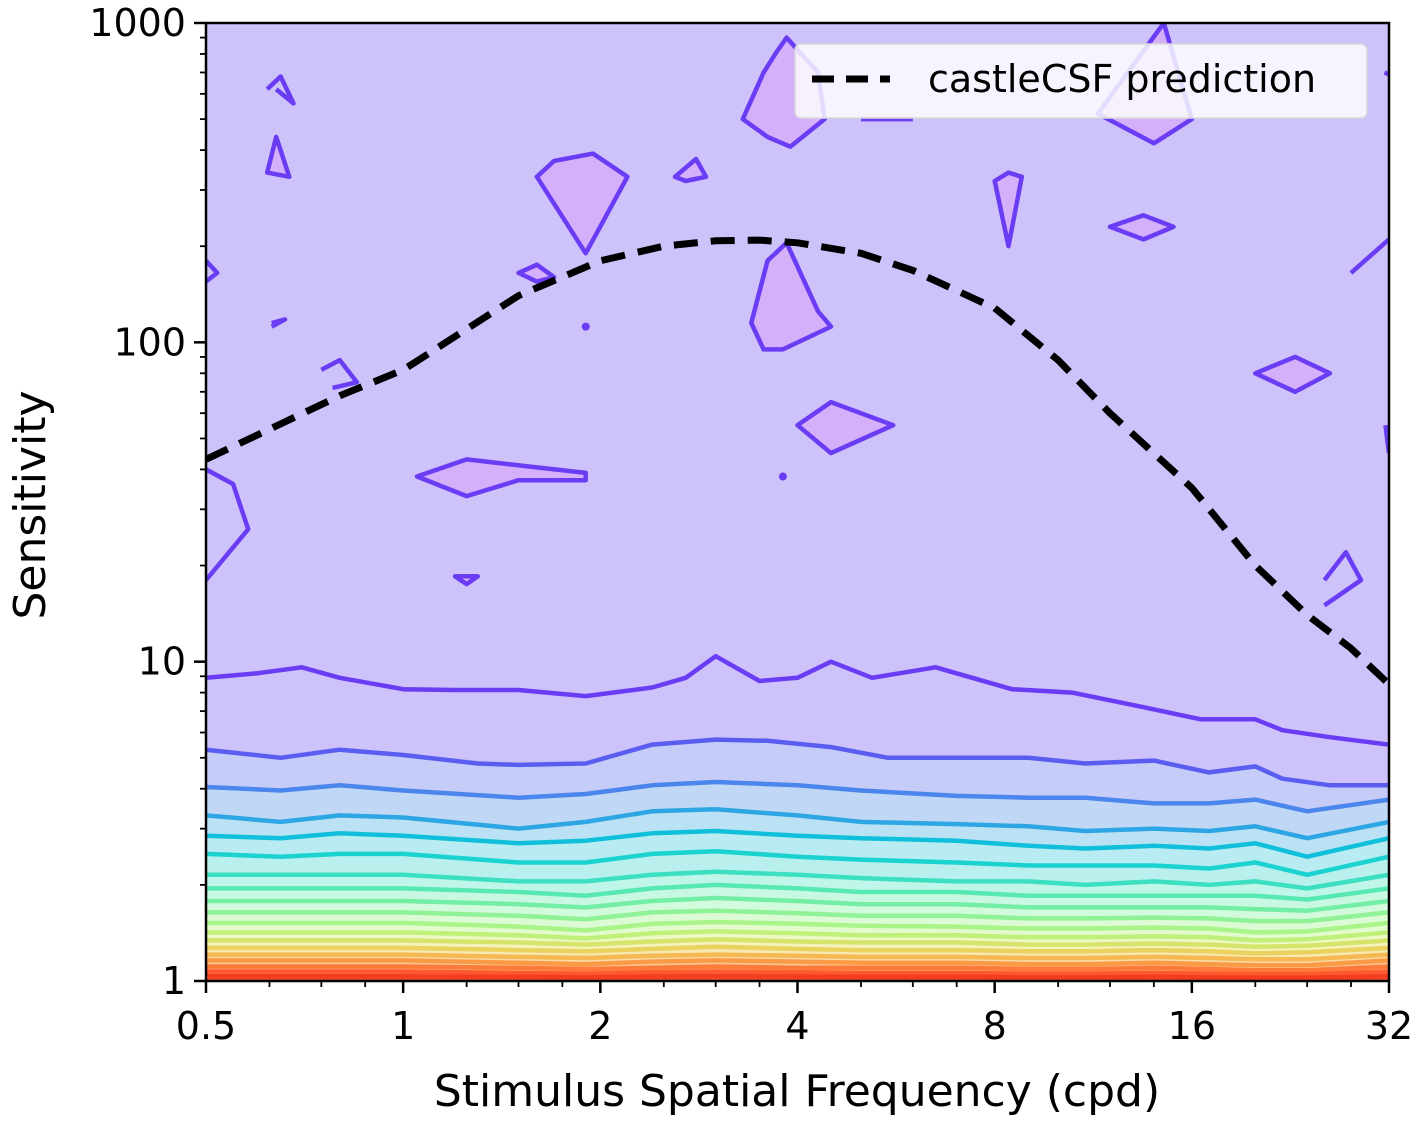  I want to click on y-tick-label: 1000, so click(137, 23).